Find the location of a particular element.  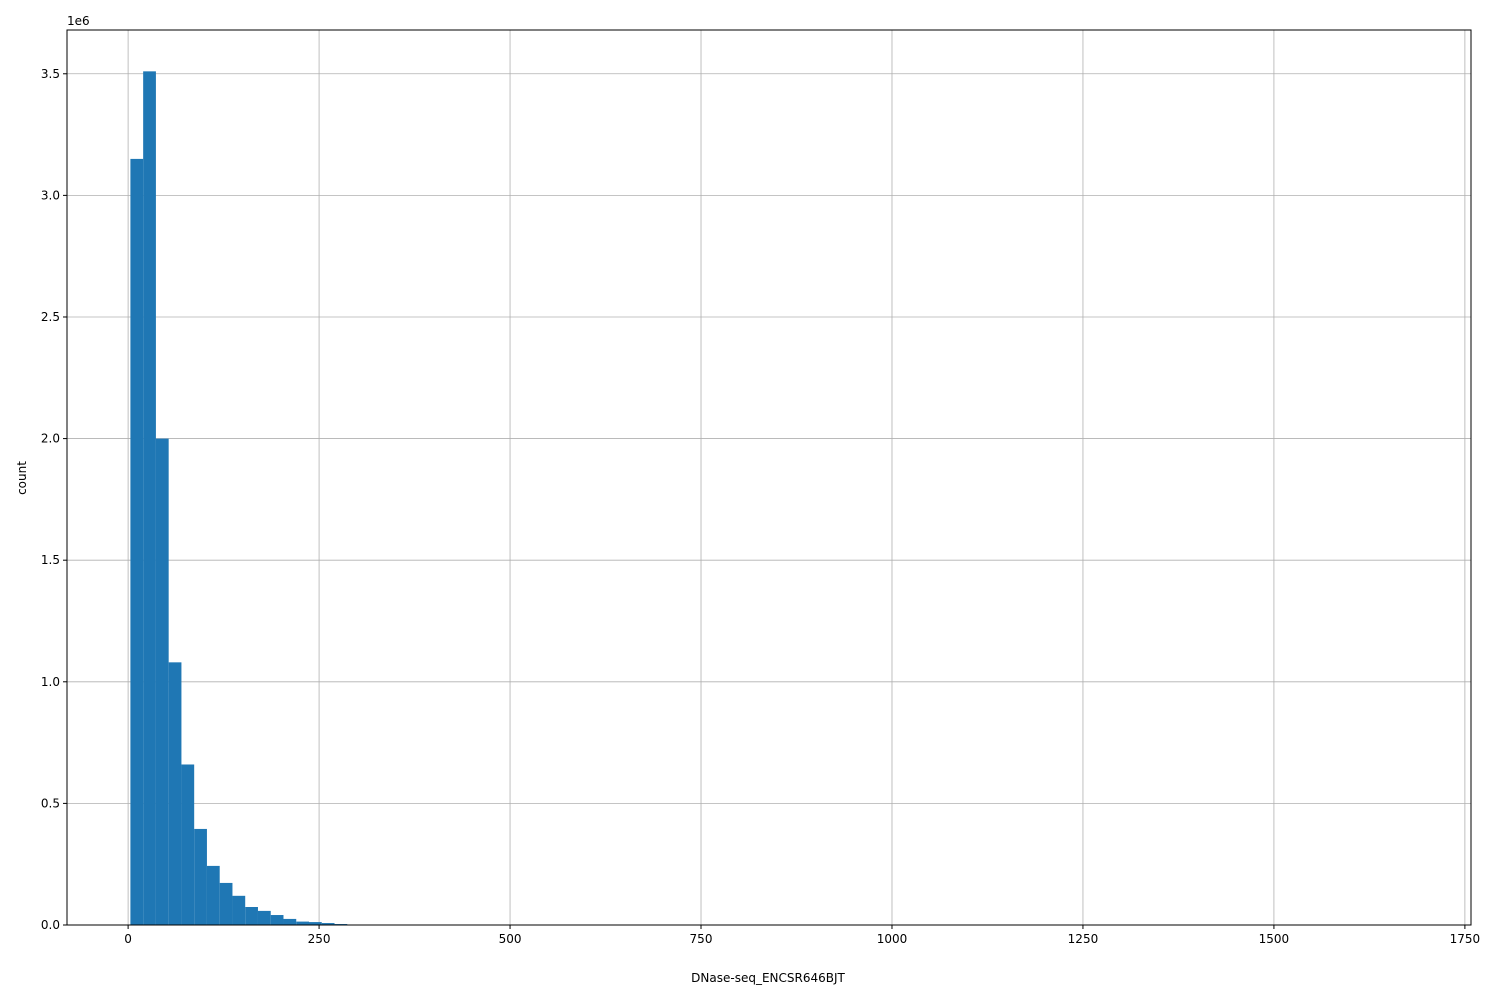

y-tick-label: 1.0 is located at coordinates (50, 682).